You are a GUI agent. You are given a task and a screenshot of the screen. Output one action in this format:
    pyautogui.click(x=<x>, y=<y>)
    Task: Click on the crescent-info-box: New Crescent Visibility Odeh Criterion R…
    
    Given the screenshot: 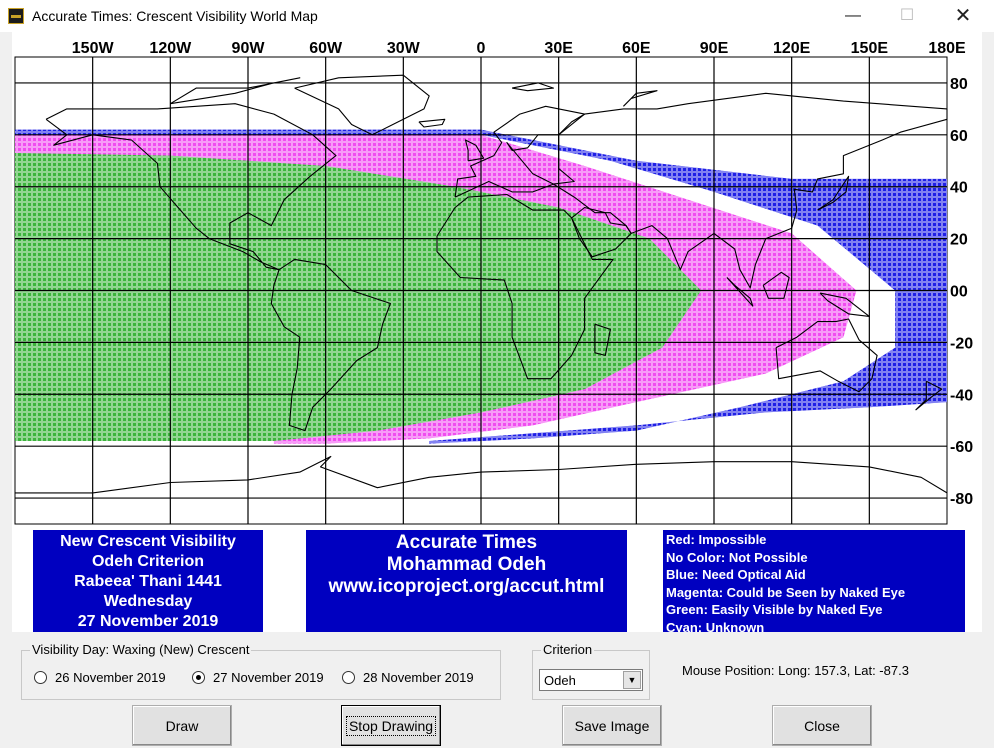 What is the action you would take?
    pyautogui.click(x=148, y=581)
    